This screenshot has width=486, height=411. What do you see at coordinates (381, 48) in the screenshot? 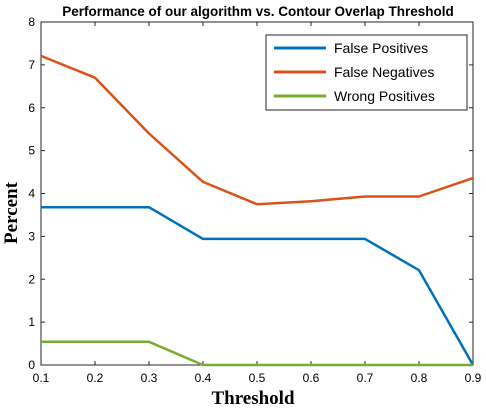
I see `legend-label-1: False Positives` at bounding box center [381, 48].